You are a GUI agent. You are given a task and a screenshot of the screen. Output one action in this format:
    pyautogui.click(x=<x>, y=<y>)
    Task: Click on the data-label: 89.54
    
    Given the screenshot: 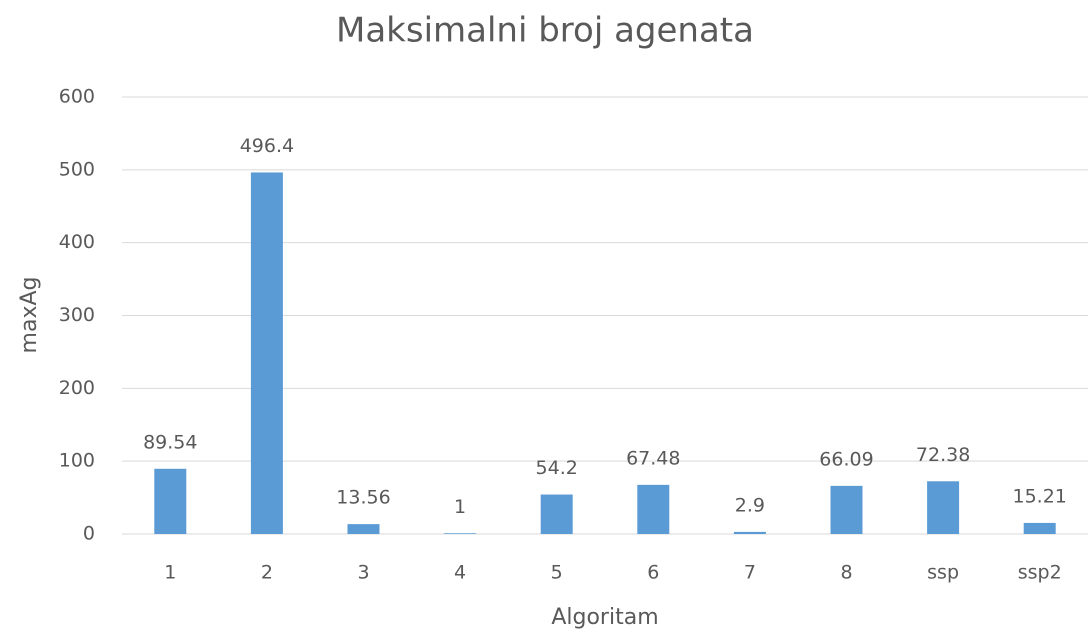 What is the action you would take?
    pyautogui.click(x=170, y=442)
    